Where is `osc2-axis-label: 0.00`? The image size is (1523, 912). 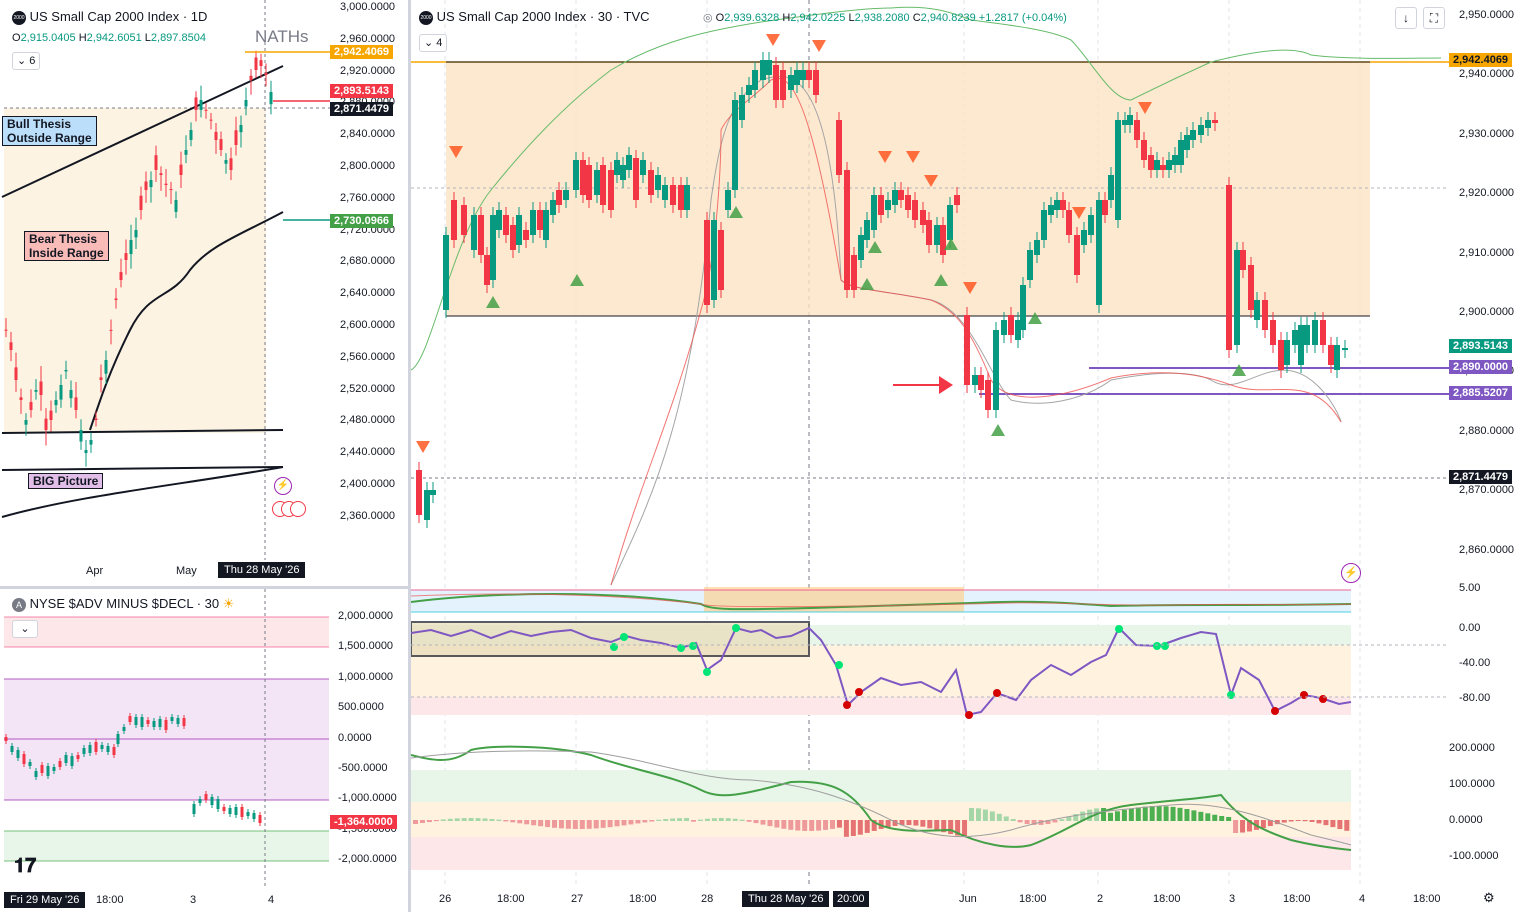 osc2-axis-label: 0.00 is located at coordinates (1470, 628).